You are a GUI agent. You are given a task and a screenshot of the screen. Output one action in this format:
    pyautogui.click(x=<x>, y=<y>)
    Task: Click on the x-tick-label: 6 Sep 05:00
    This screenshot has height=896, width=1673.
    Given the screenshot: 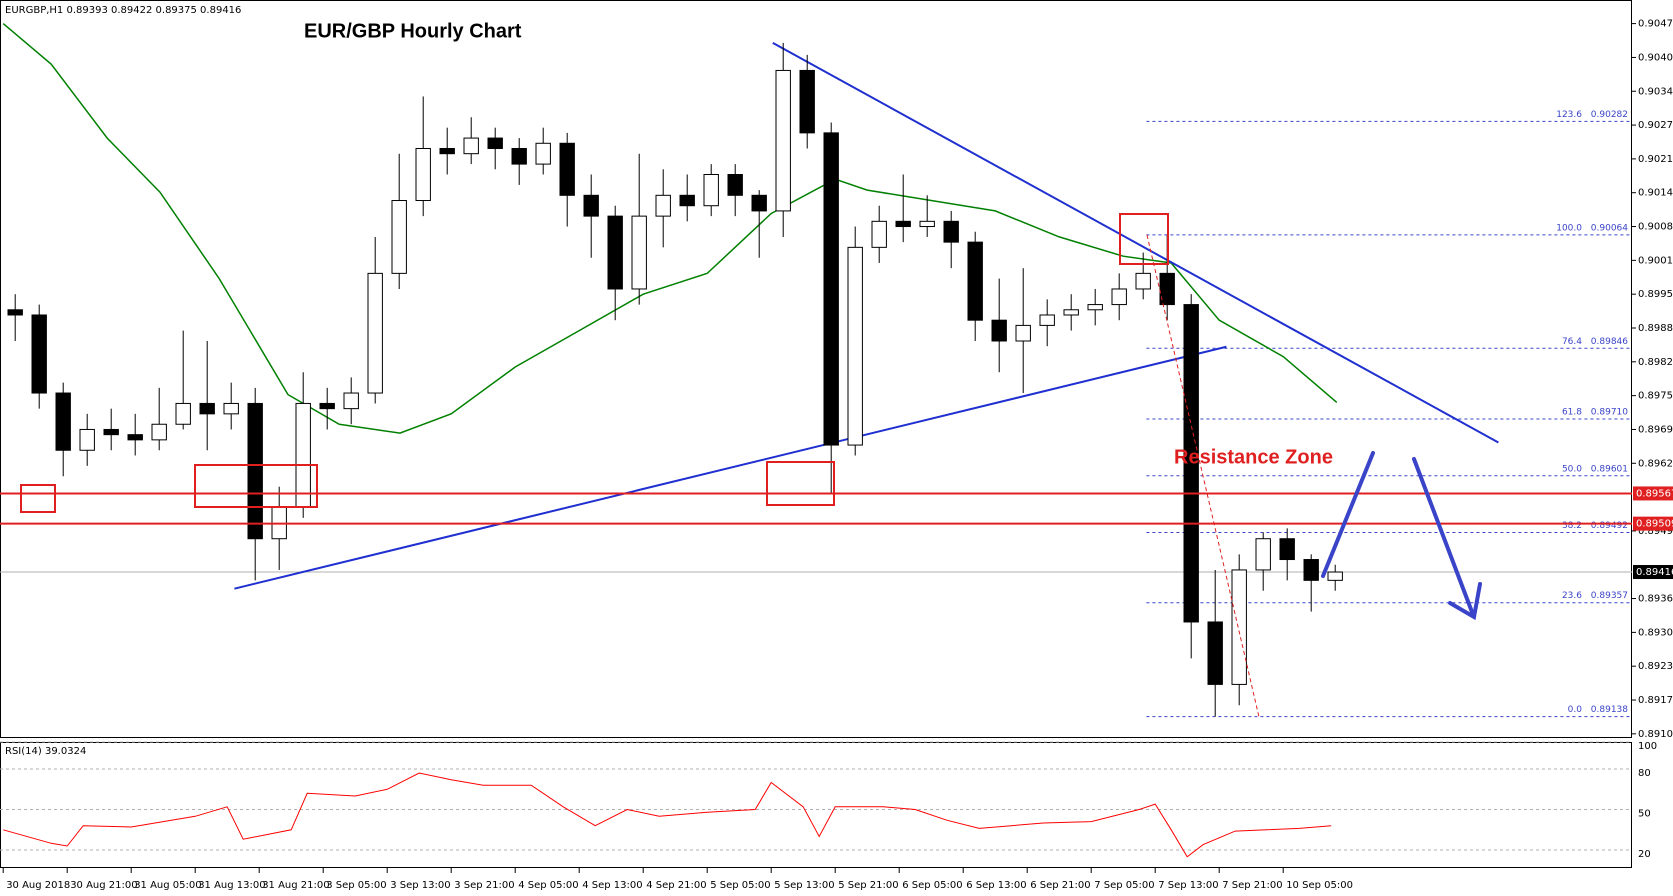 What is the action you would take?
    pyautogui.click(x=932, y=885)
    